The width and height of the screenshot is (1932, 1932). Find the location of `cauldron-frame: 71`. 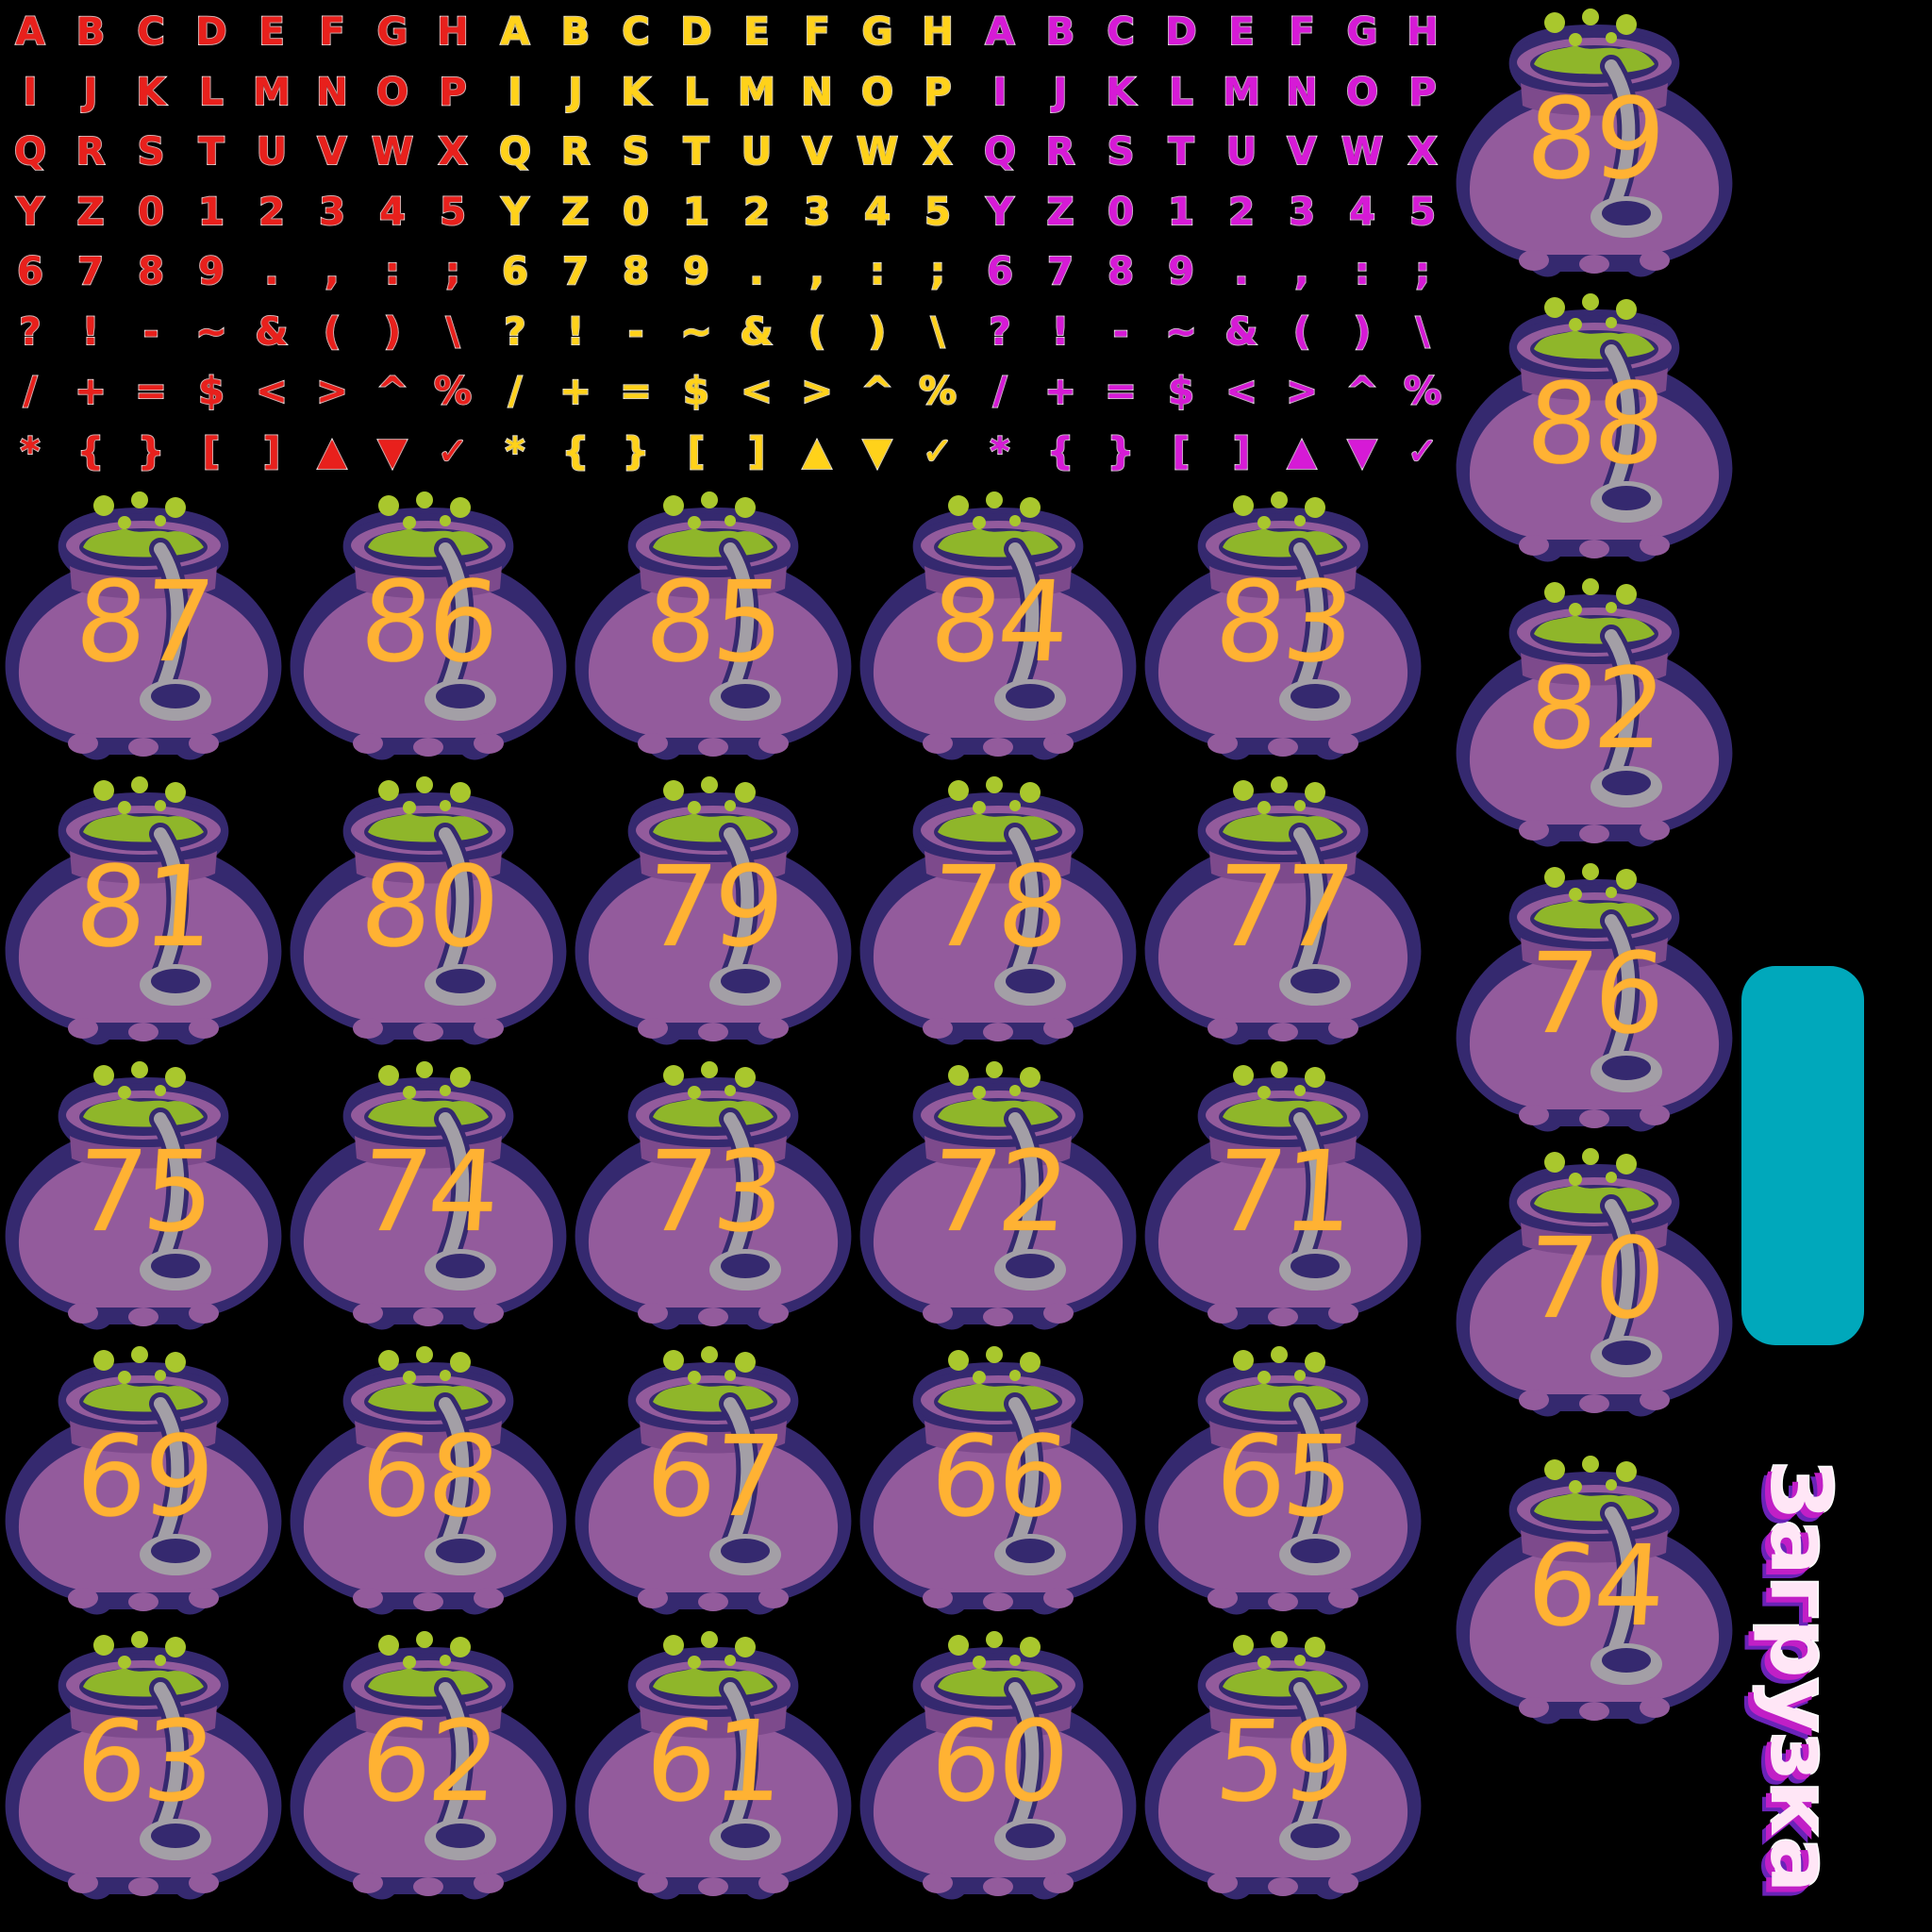

cauldron-frame: 71 is located at coordinates (1282, 1199).